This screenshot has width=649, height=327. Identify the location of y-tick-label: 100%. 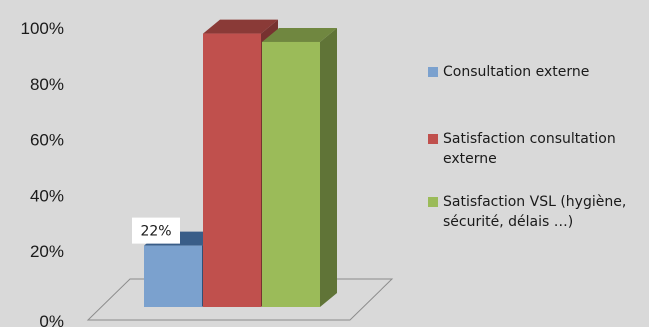
(42, 28).